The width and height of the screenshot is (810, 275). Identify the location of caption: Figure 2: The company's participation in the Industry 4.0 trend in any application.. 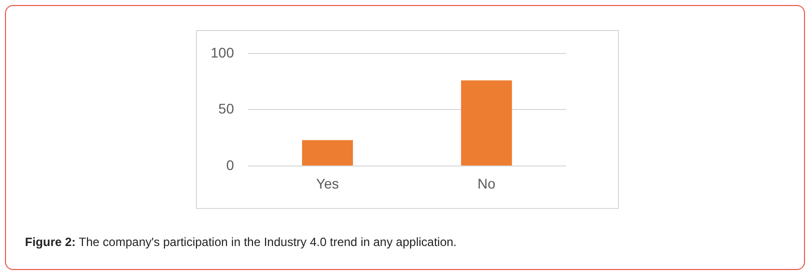
(241, 242).